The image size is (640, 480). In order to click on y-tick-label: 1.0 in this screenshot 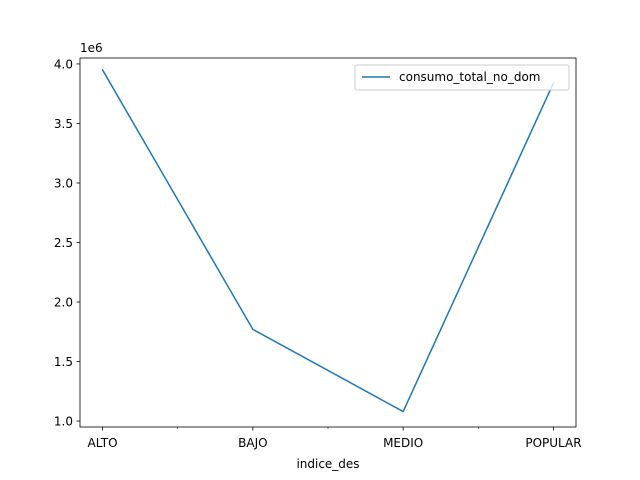, I will do `click(63, 422)`.